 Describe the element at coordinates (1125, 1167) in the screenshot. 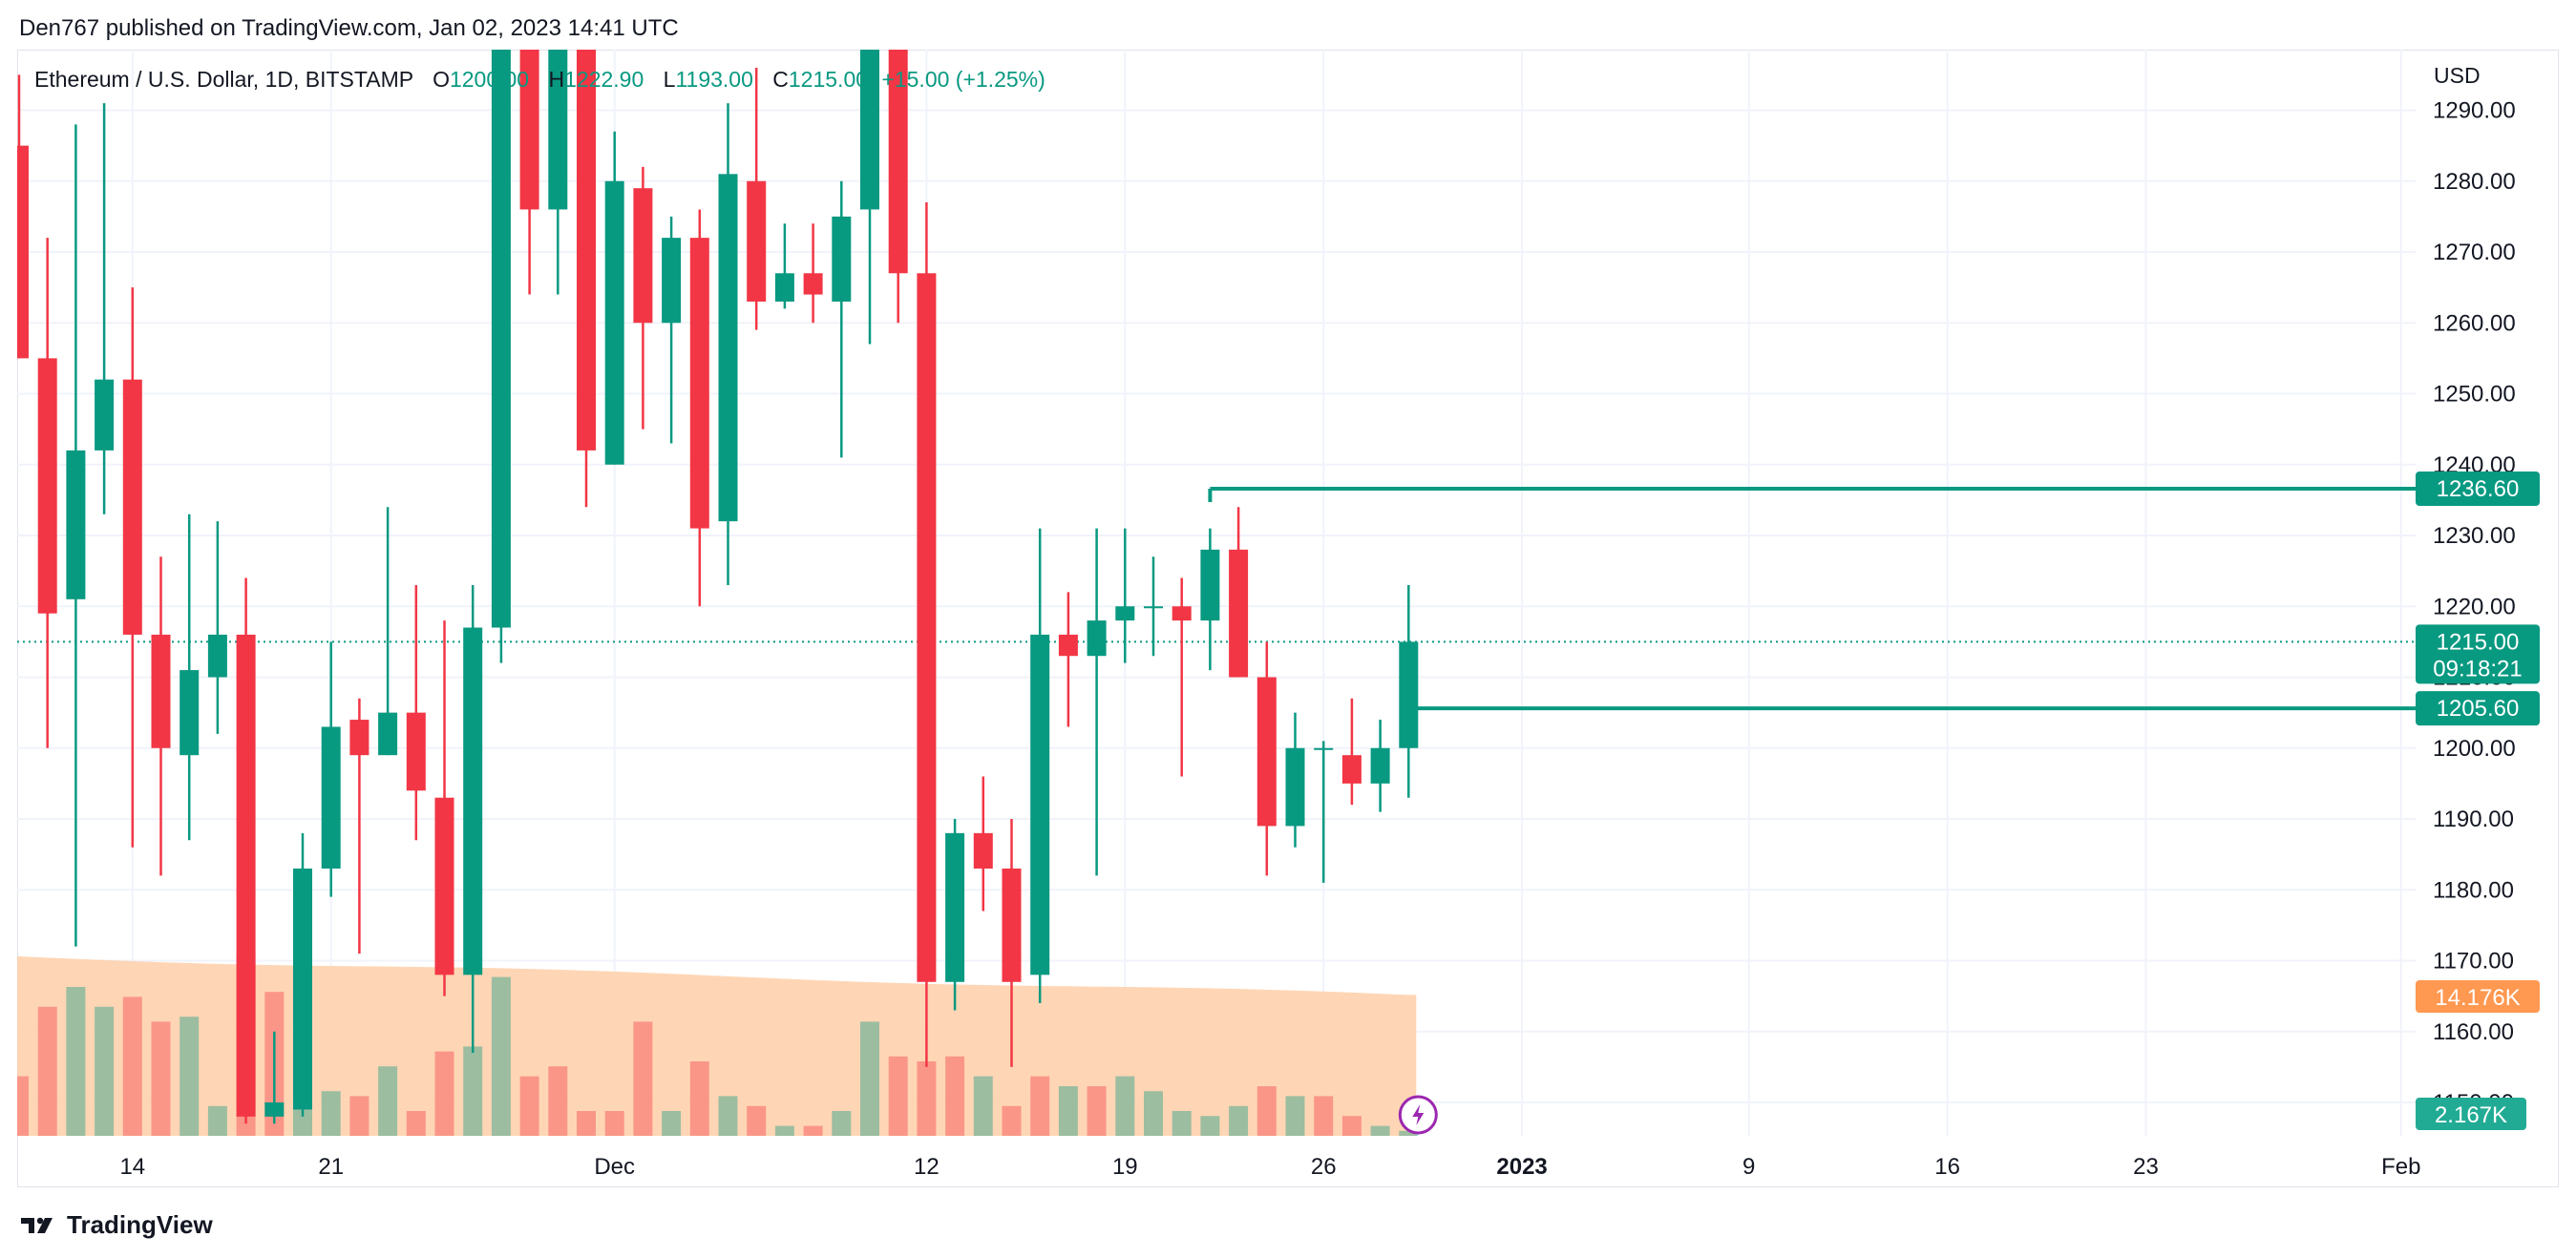

I see `time-tick-label: 19` at that location.